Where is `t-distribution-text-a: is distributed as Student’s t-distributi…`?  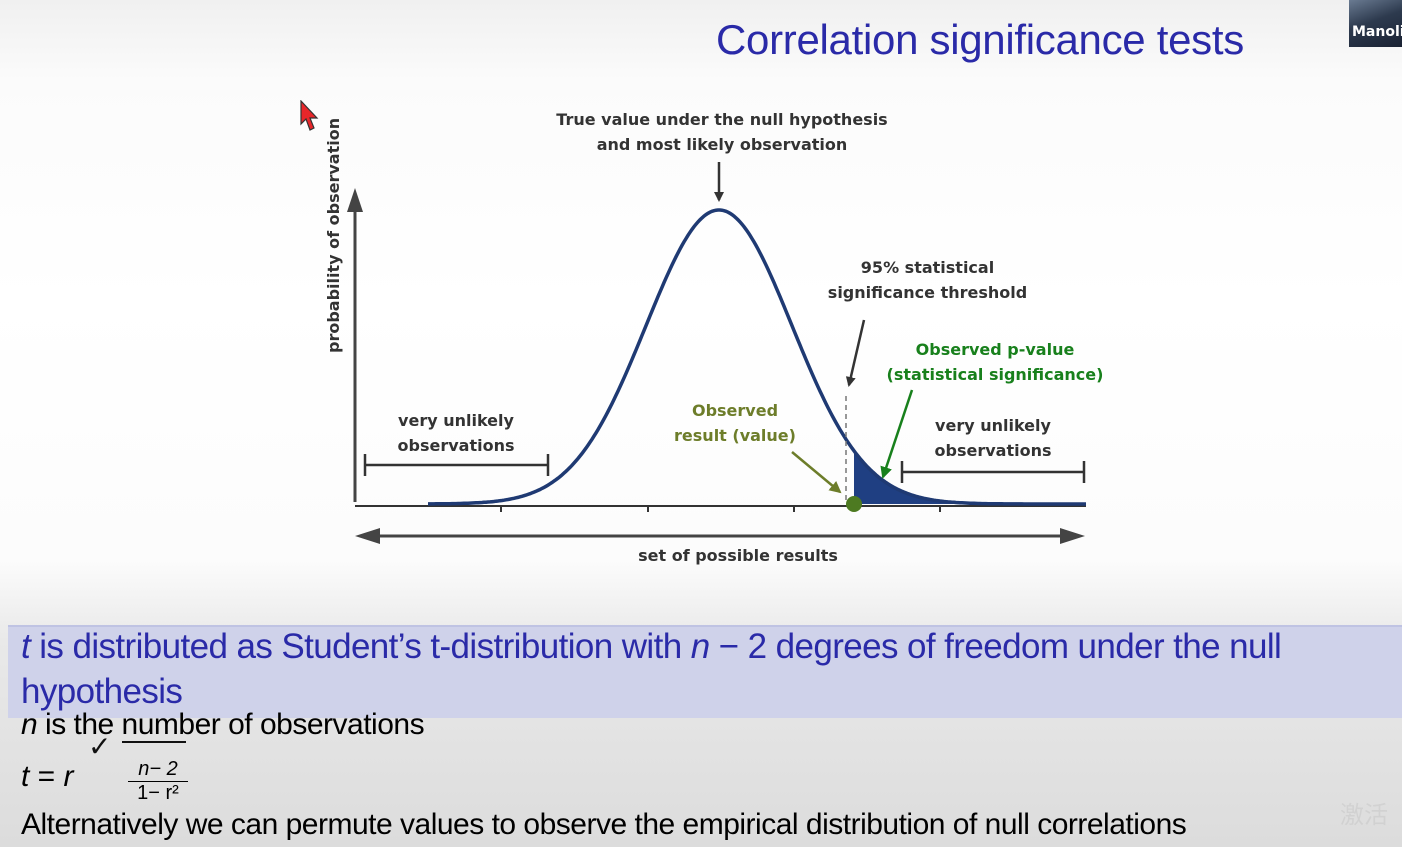
t-distribution-text-a: is distributed as Student’s t-distributi… is located at coordinates (360, 646).